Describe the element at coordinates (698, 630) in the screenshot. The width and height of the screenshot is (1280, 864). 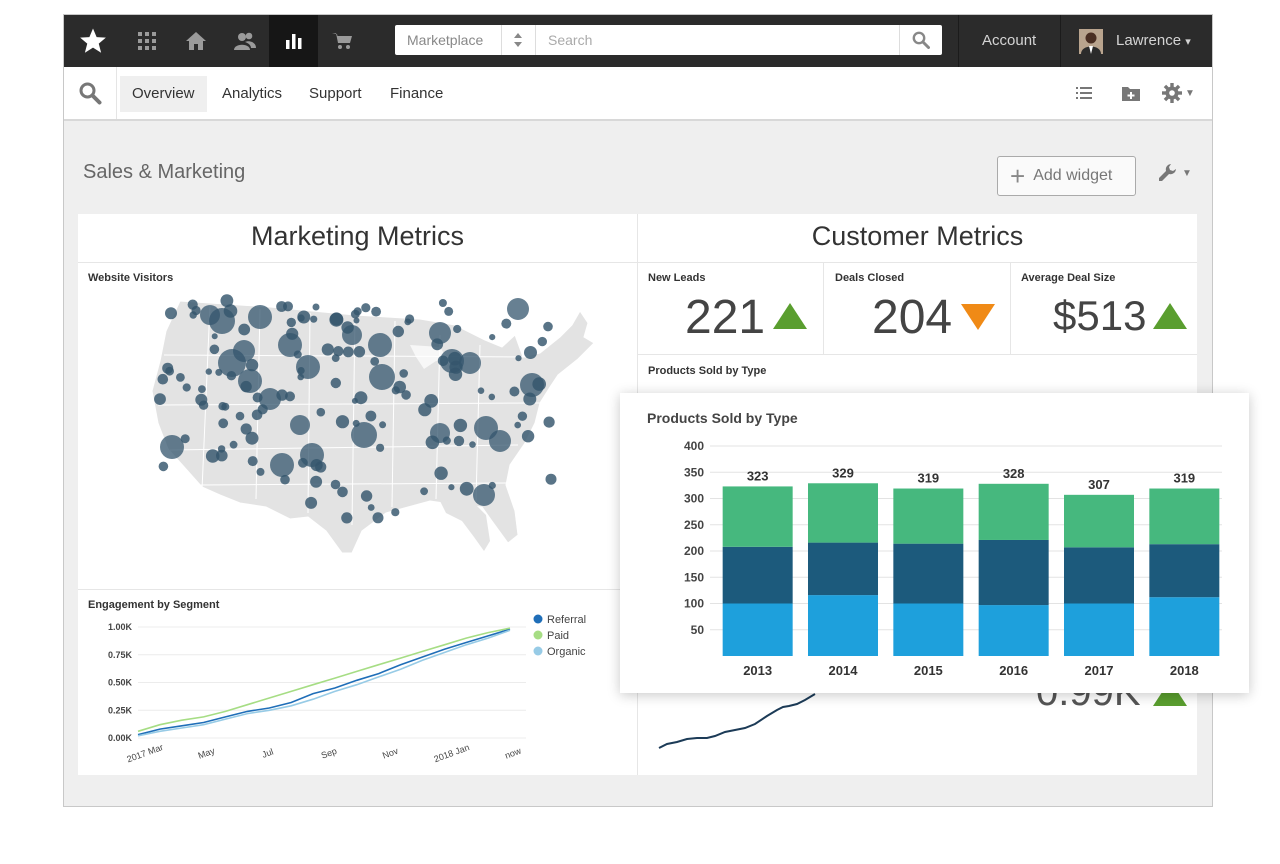
I see `y-tick-label: 50` at that location.